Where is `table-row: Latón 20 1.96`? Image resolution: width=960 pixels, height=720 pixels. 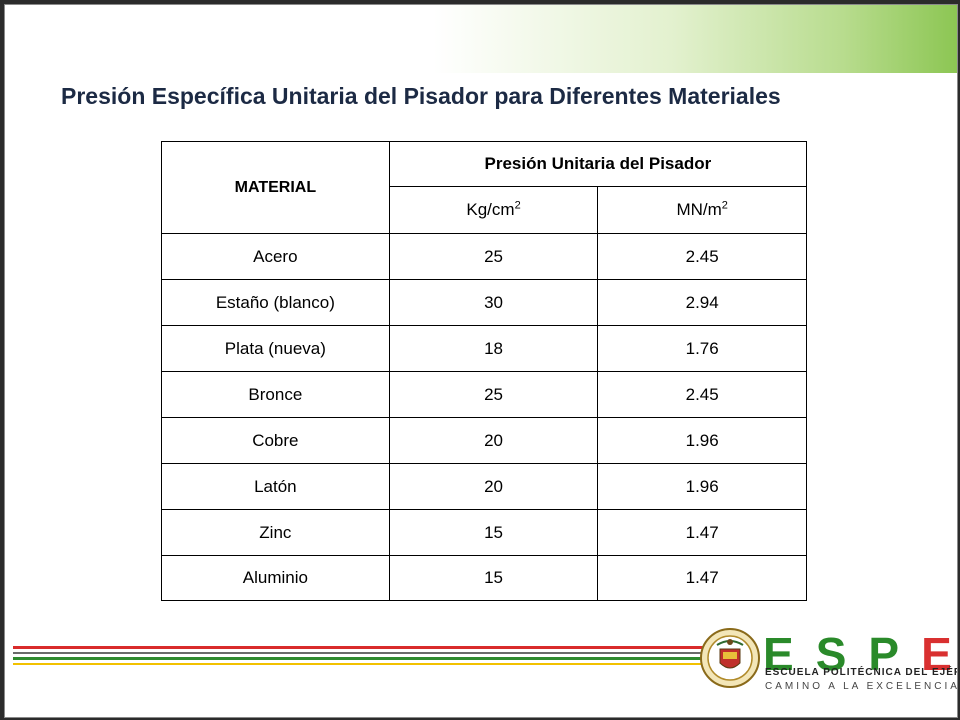 table-row: Latón 20 1.96 is located at coordinates (484, 486).